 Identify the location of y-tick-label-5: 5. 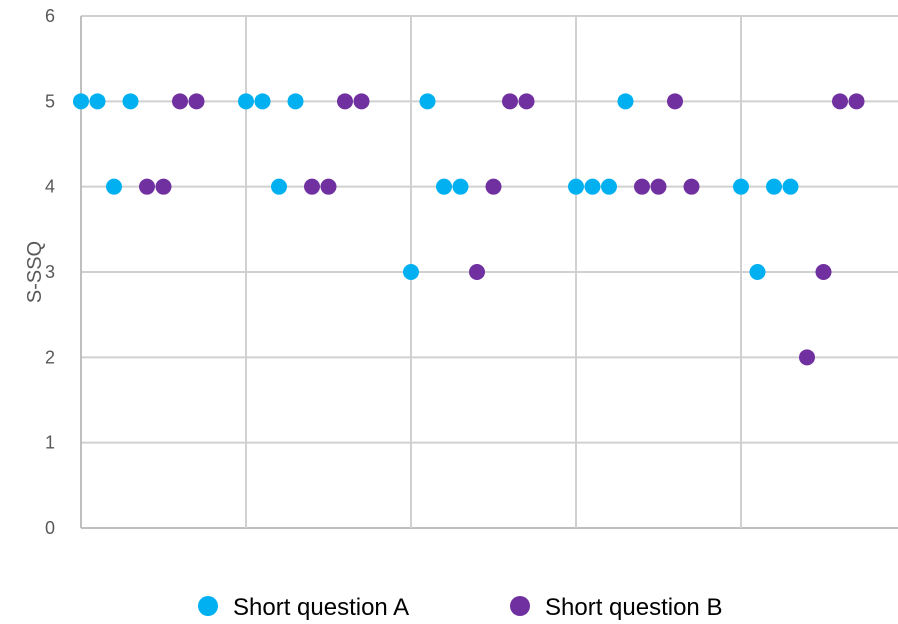
(50, 101).